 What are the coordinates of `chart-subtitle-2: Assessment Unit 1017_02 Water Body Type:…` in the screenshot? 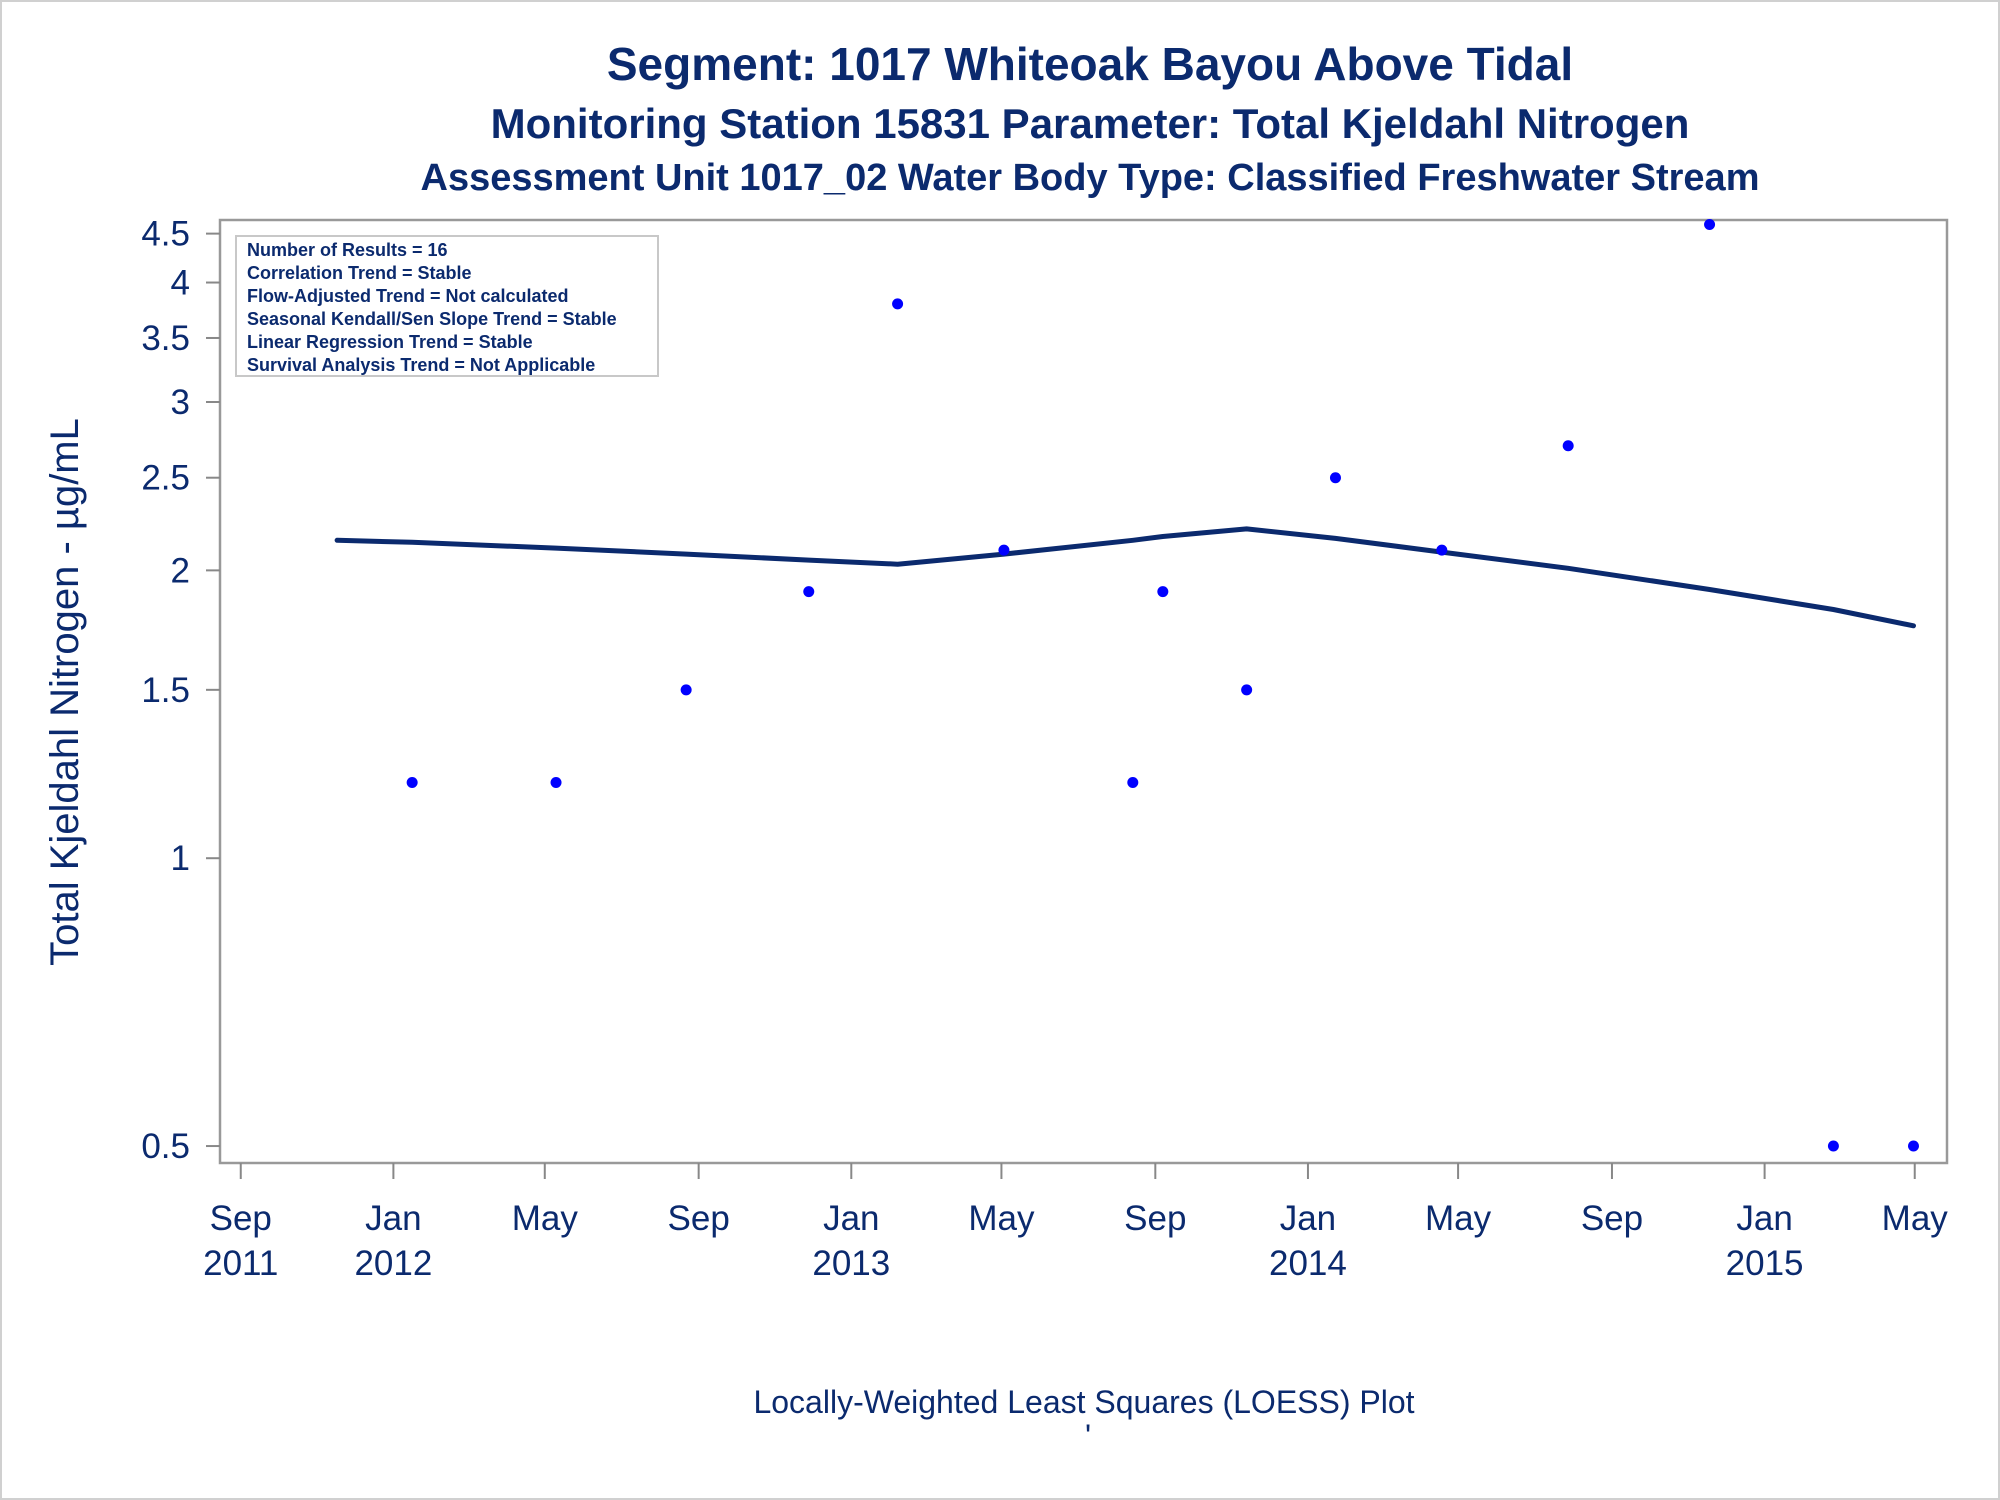 It's located at (1090, 178).